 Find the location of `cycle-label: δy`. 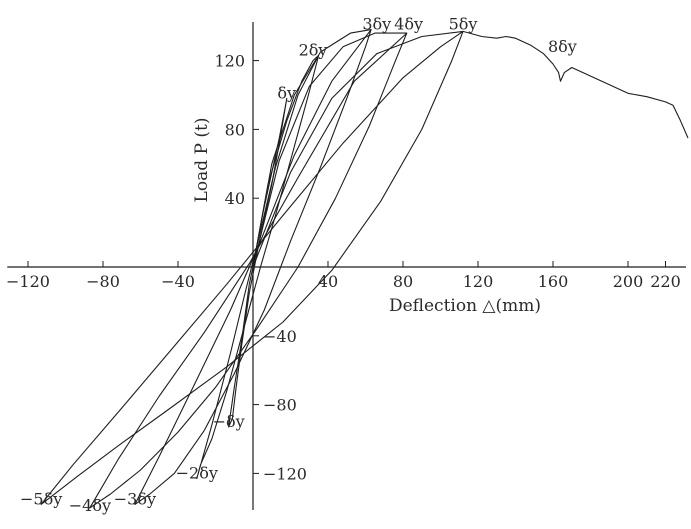

cycle-label: δy is located at coordinates (286, 92).